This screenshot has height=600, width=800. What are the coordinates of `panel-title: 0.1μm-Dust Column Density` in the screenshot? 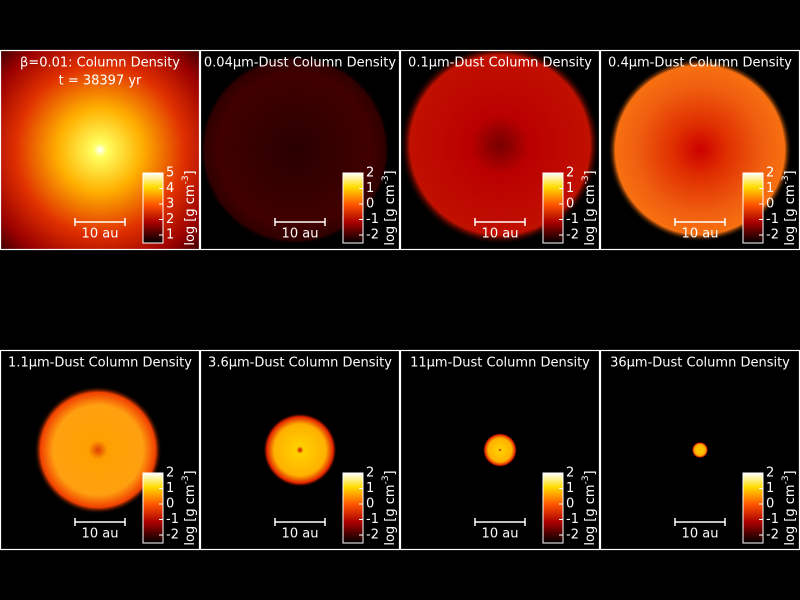 It's located at (500, 63).